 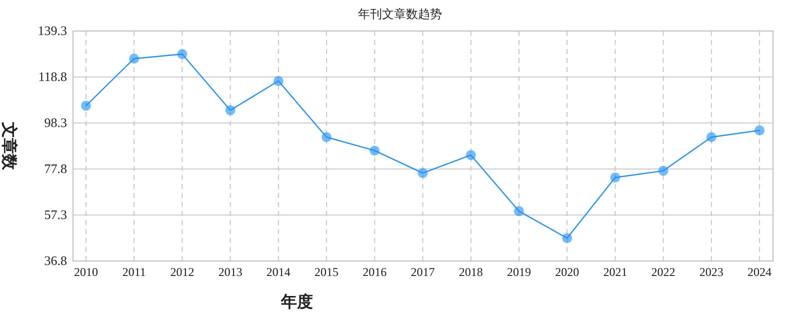 I want to click on x-tick-label: 2015, so click(x=326, y=272).